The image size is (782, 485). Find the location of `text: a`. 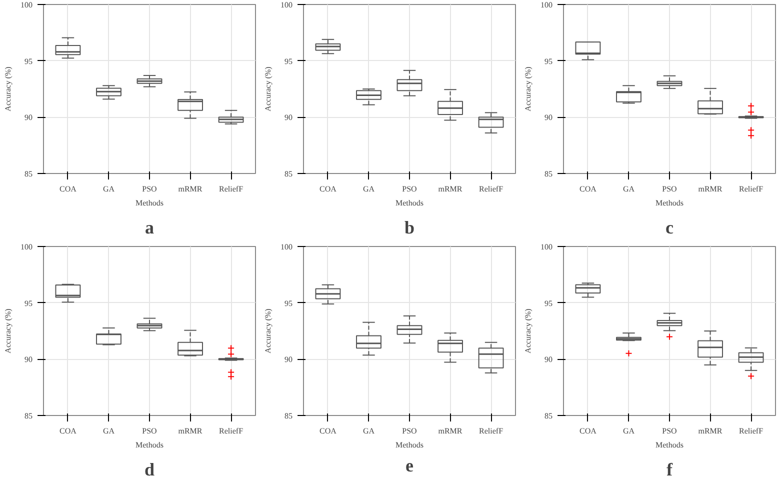

text: a is located at coordinates (149, 228).